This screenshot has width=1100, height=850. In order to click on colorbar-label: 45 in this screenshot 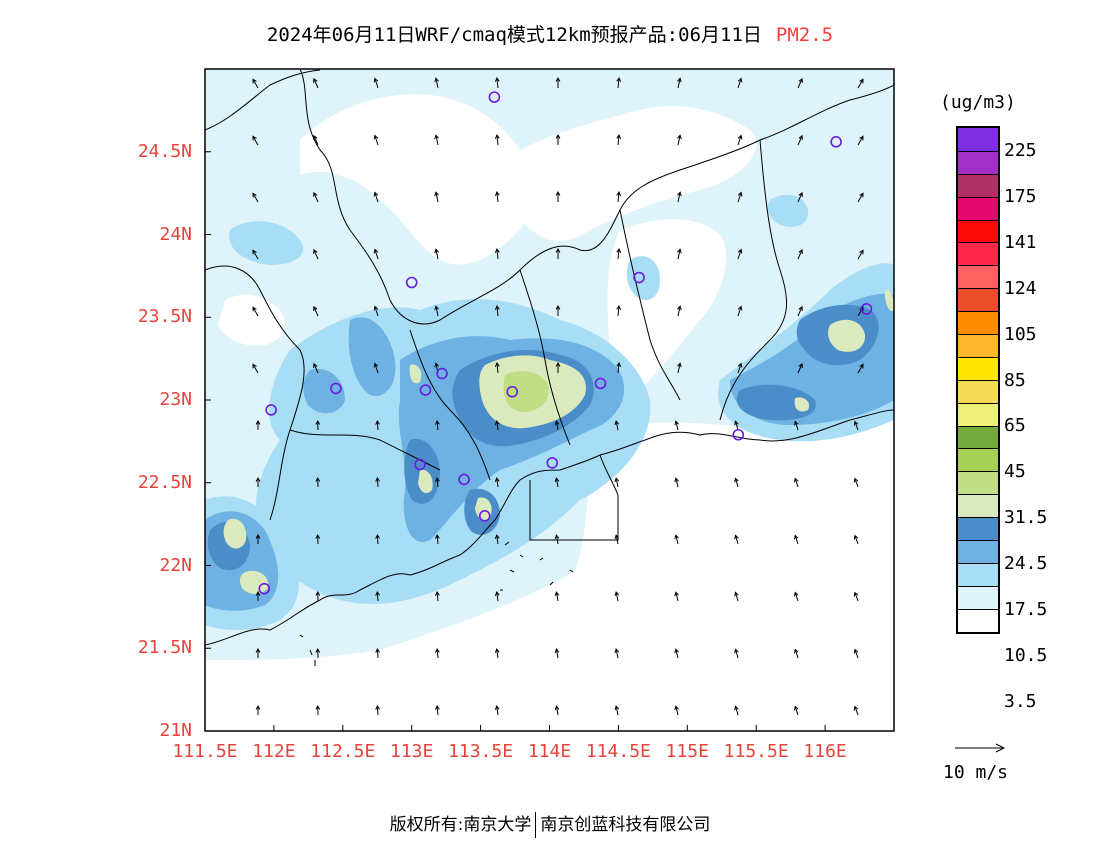, I will do `click(1015, 472)`.